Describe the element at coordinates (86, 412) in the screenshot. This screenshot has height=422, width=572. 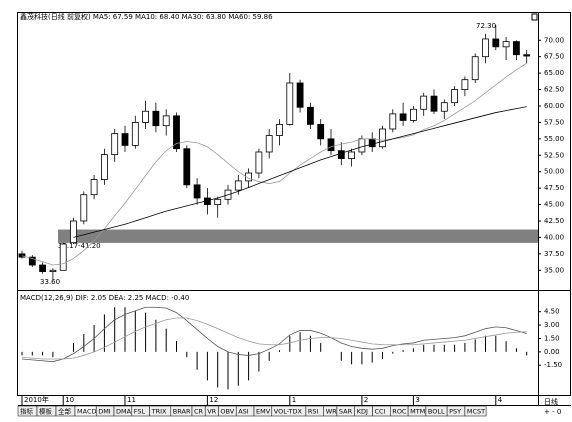
I see `tab-label: MACD` at that location.